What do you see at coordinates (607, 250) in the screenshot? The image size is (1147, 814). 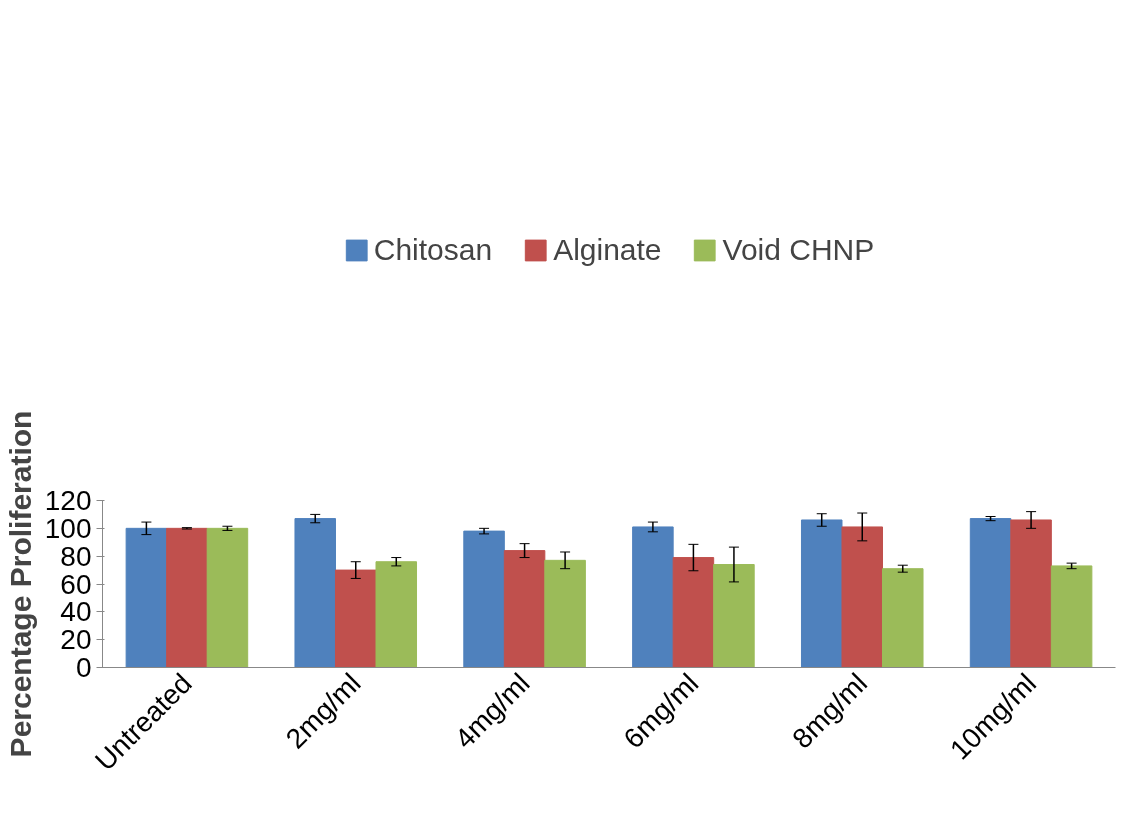 I see `legend-label: Alginate` at bounding box center [607, 250].